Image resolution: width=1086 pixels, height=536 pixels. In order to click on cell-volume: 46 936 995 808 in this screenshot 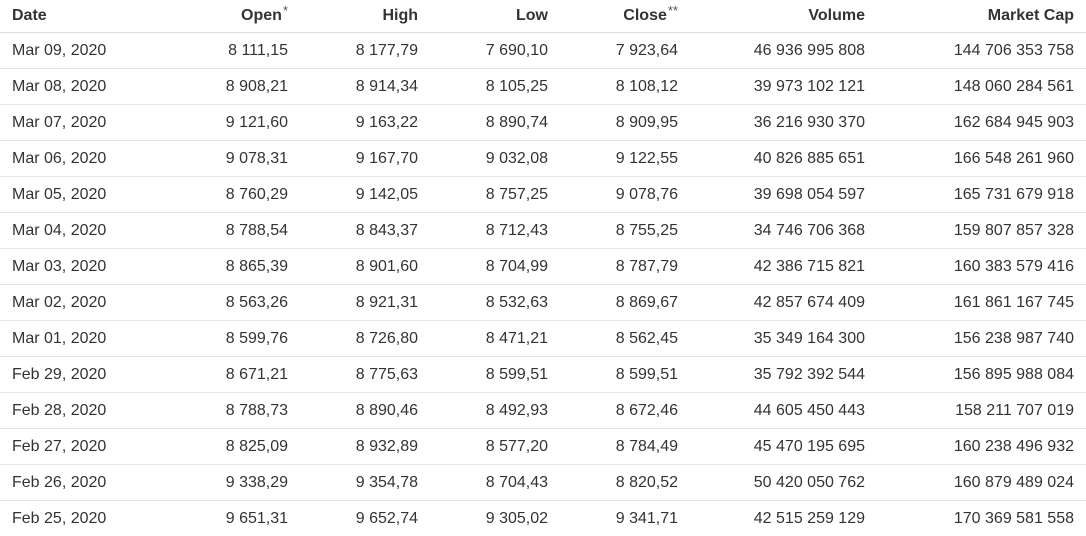, I will do `click(783, 51)`.